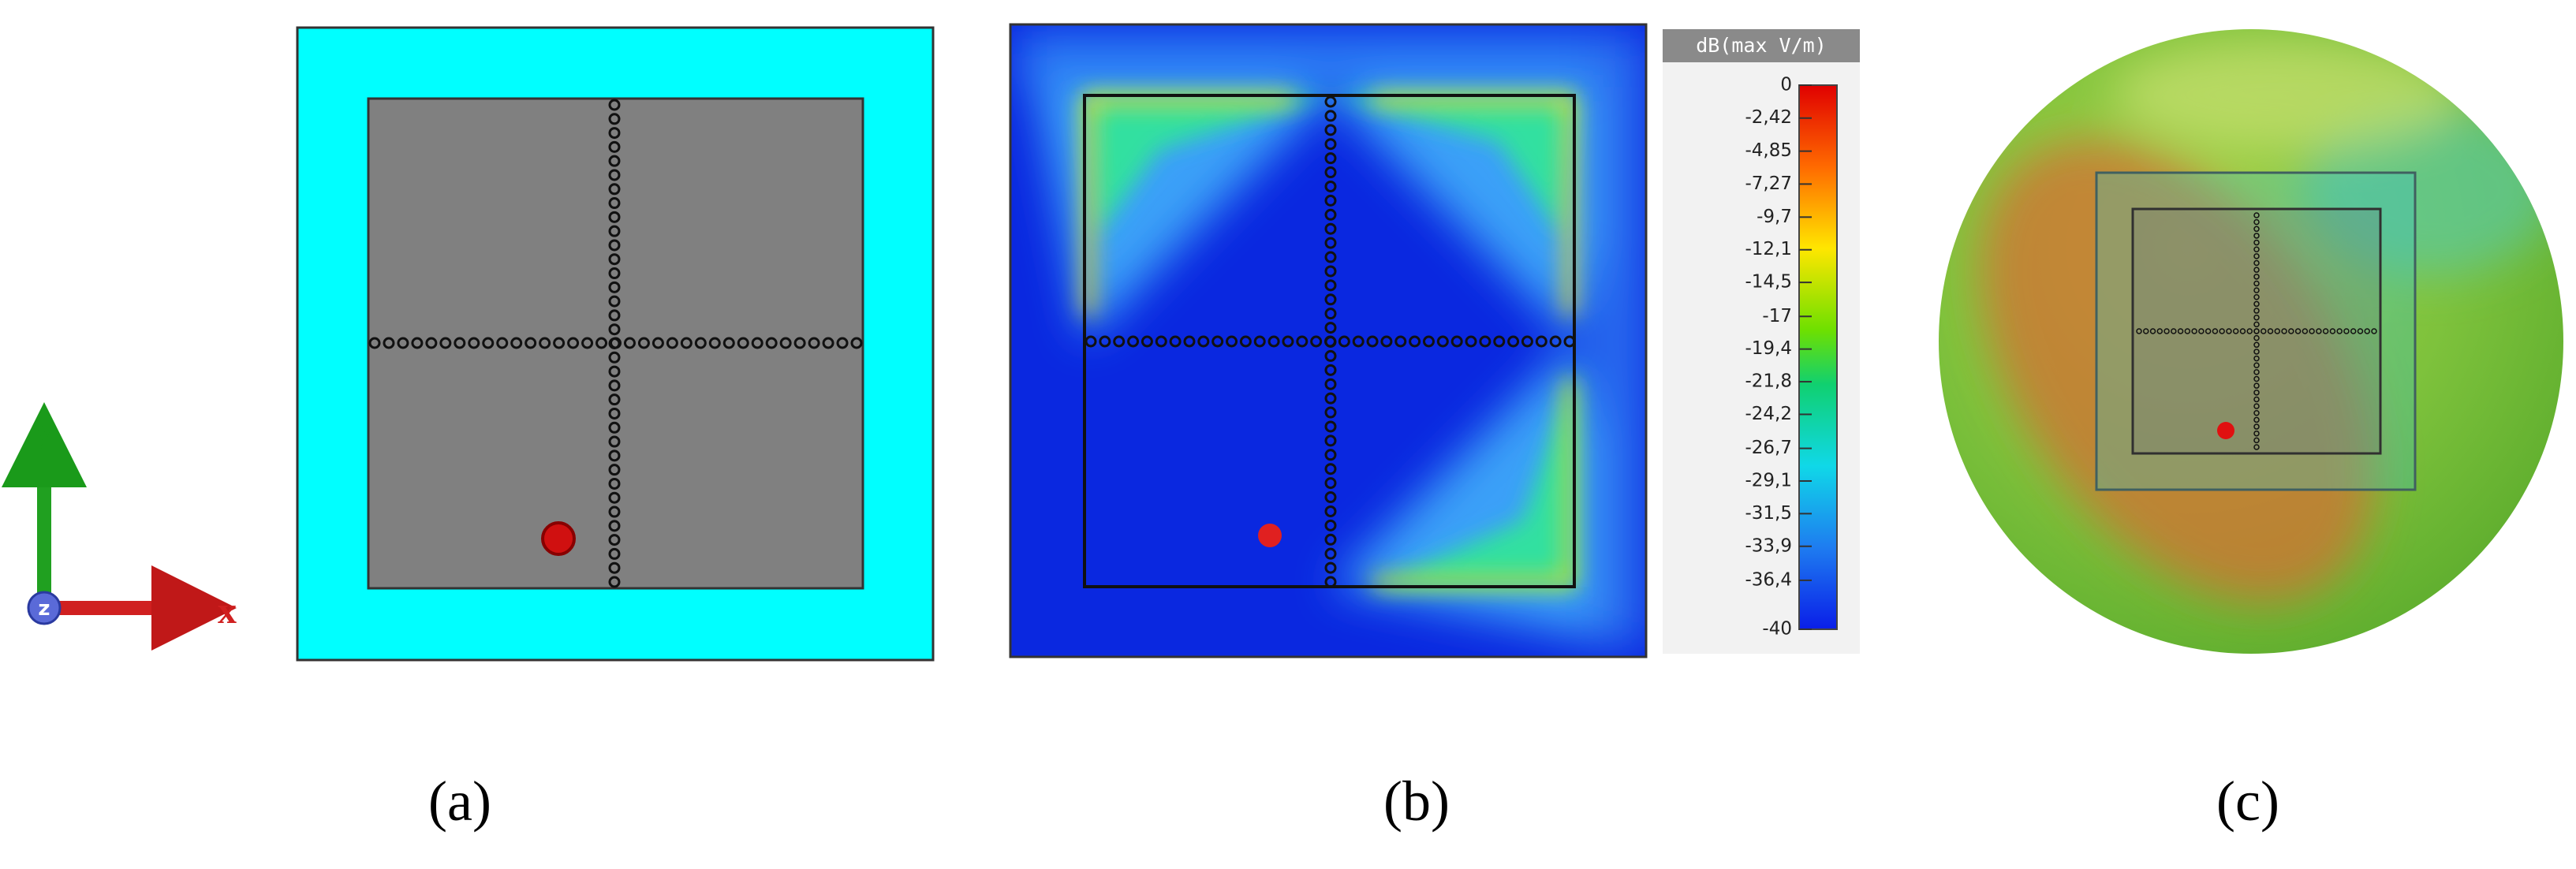 Image resolution: width=2576 pixels, height=869 pixels. I want to click on z-label: z, so click(44, 609).